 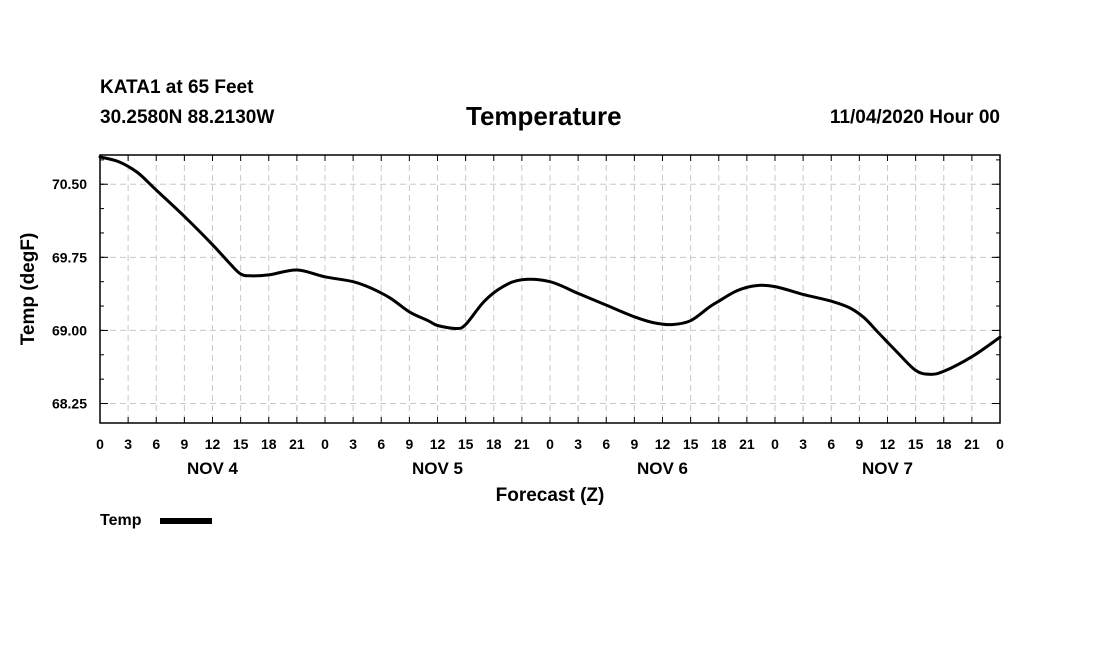 I want to click on day-label: NOV 6, so click(x=662, y=468).